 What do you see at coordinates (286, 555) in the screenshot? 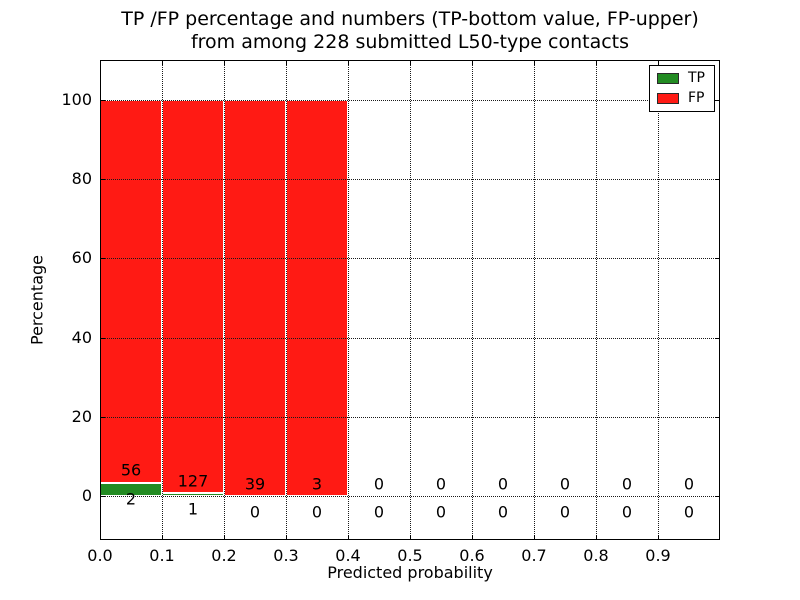
I see `x-tick-label: 0.3` at bounding box center [286, 555].